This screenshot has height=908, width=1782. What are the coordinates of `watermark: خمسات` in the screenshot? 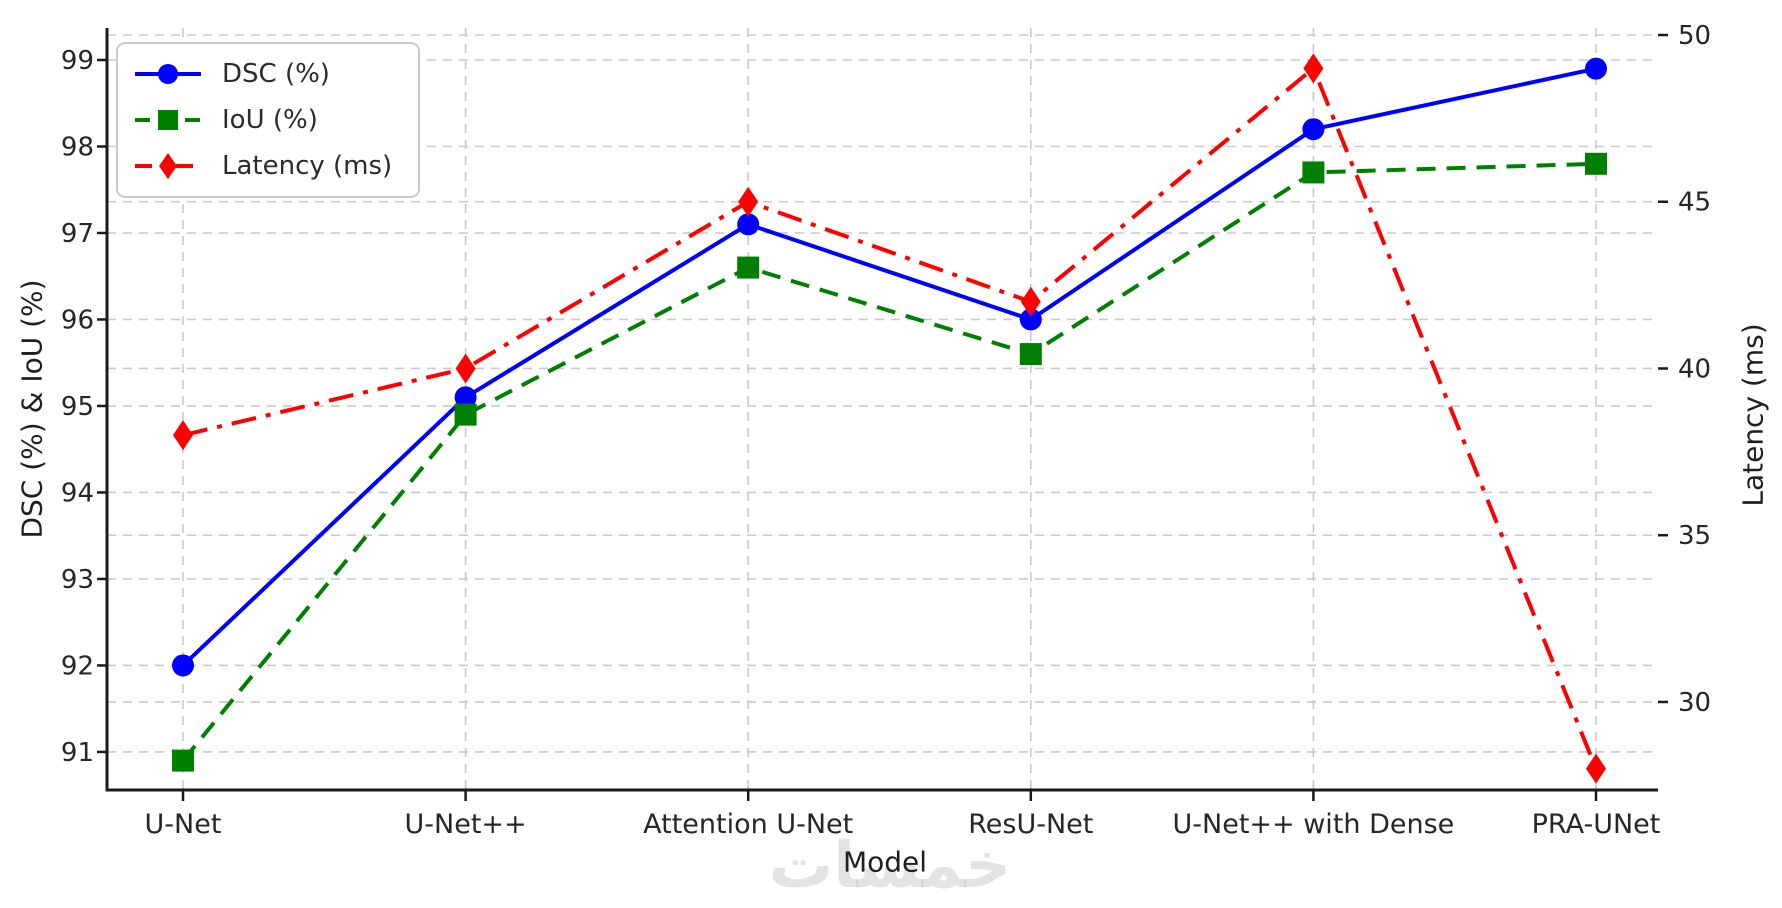 It's located at (890, 866).